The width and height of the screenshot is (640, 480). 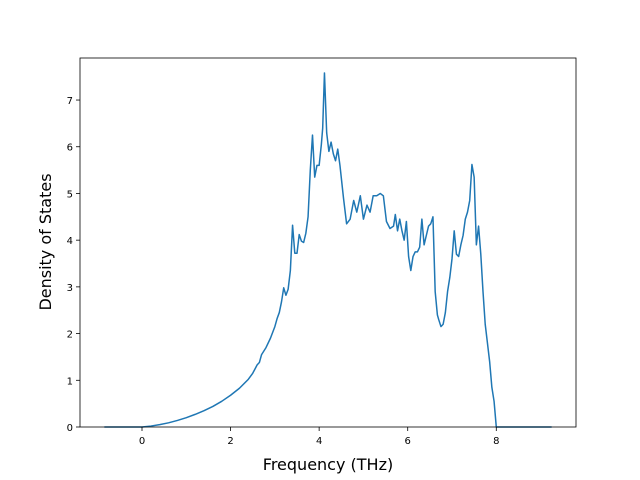 What do you see at coordinates (328, 464) in the screenshot?
I see `x-axis-label: Frequency (THz)` at bounding box center [328, 464].